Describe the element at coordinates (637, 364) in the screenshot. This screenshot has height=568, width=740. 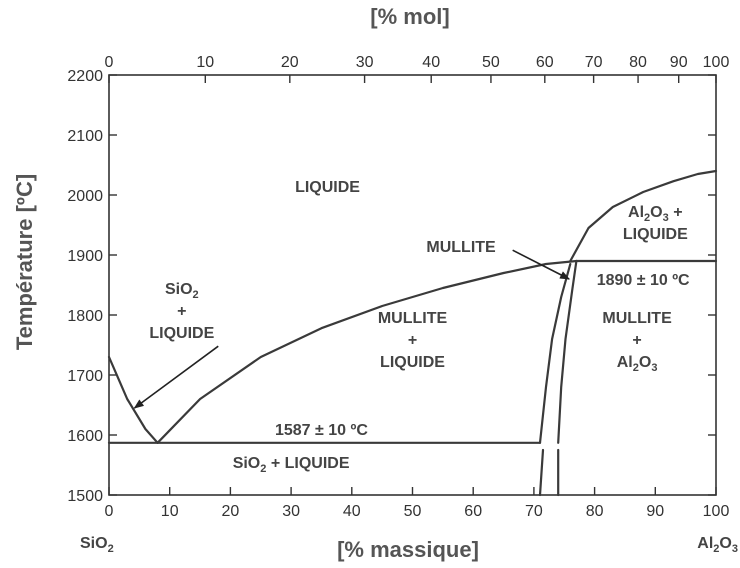
I see `region-label-6-line-2: Al2O3` at that location.